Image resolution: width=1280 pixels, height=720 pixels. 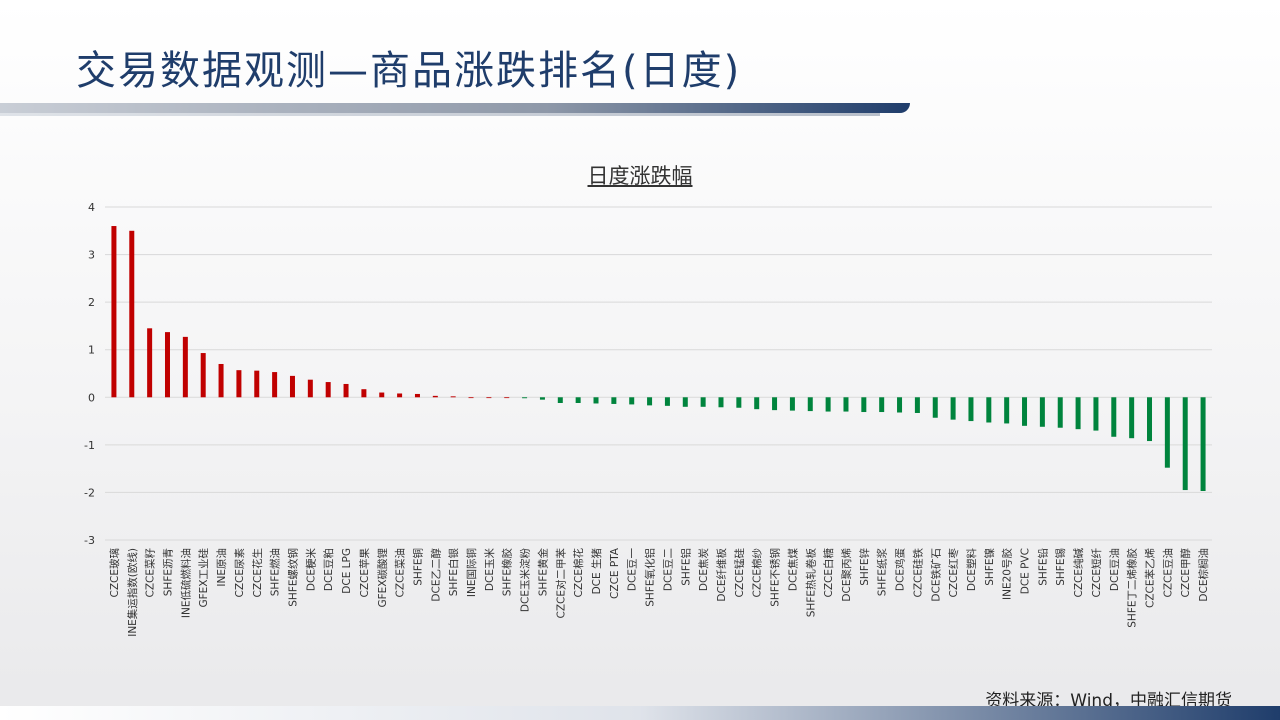 What do you see at coordinates (91, 350) in the screenshot?
I see `y-tick-label: 1` at bounding box center [91, 350].